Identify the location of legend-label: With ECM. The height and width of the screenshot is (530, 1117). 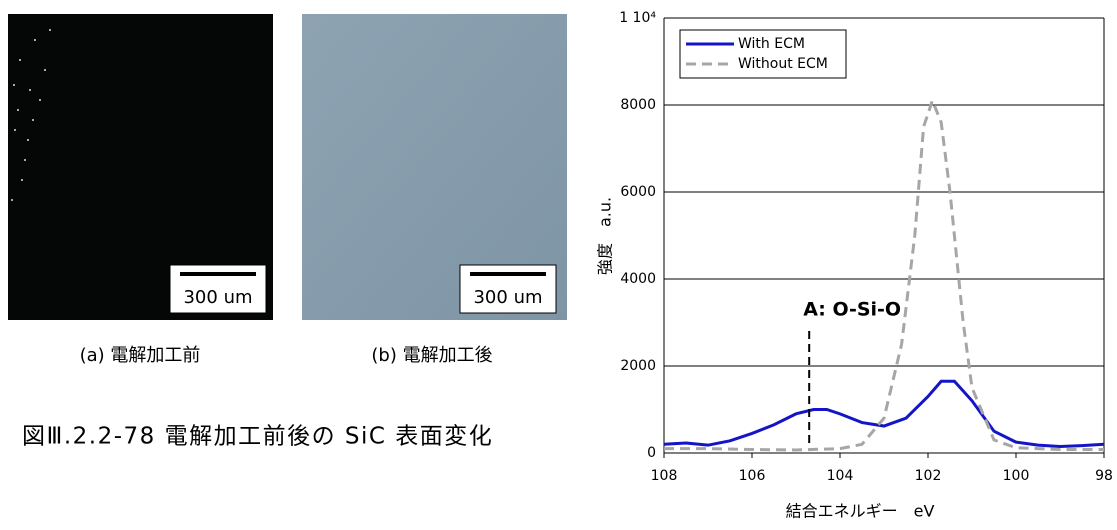
(771, 44).